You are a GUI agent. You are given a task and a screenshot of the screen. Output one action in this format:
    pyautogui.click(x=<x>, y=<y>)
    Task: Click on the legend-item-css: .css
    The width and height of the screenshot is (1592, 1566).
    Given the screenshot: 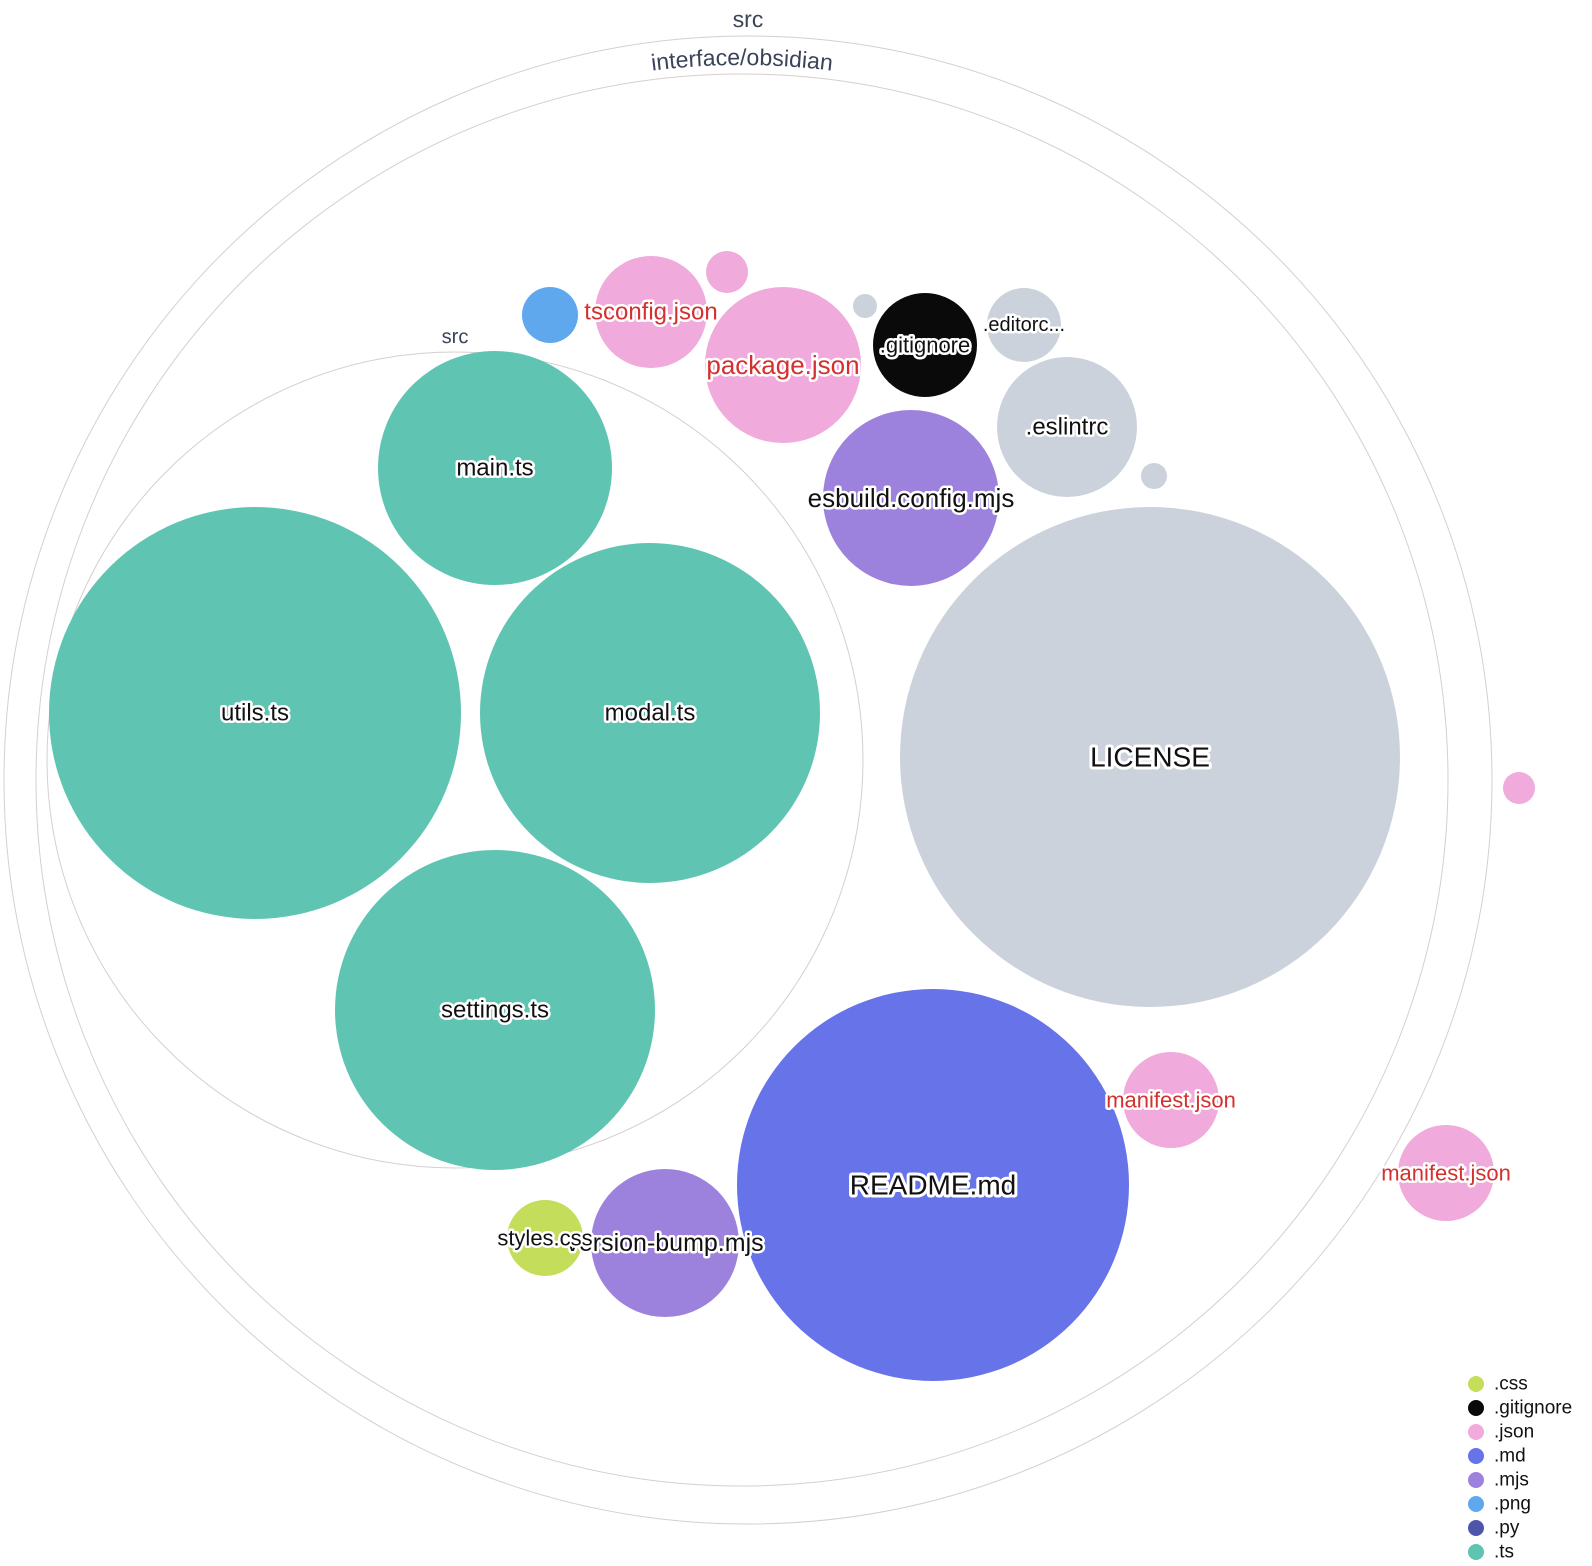 What is the action you would take?
    pyautogui.click(x=1498, y=1384)
    